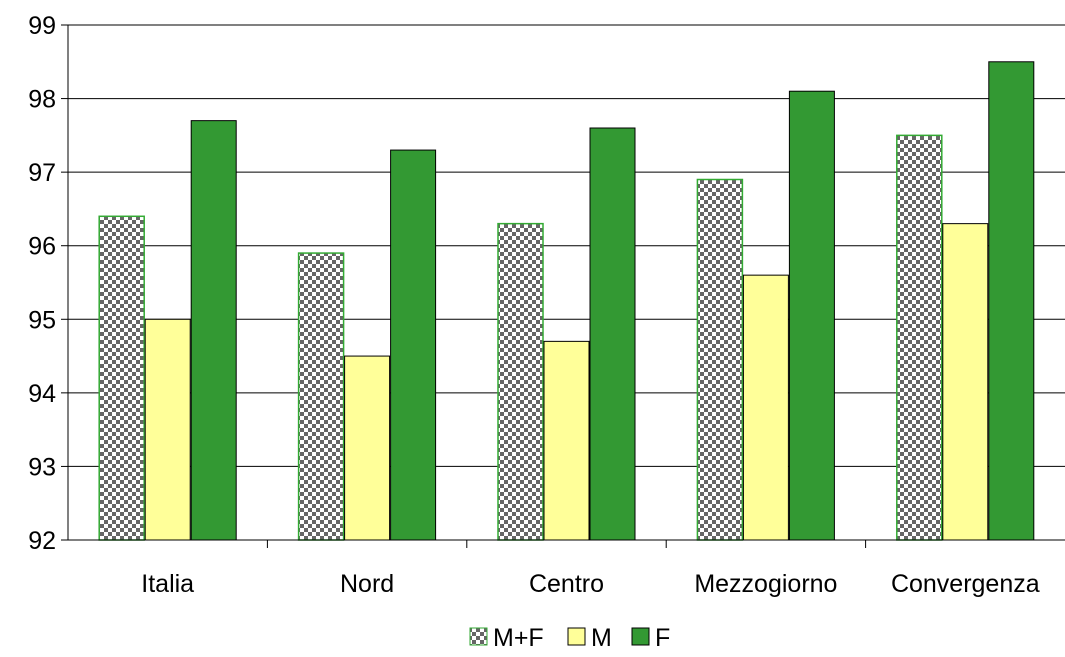  I want to click on bar-m-f-convergenza, so click(919, 337).